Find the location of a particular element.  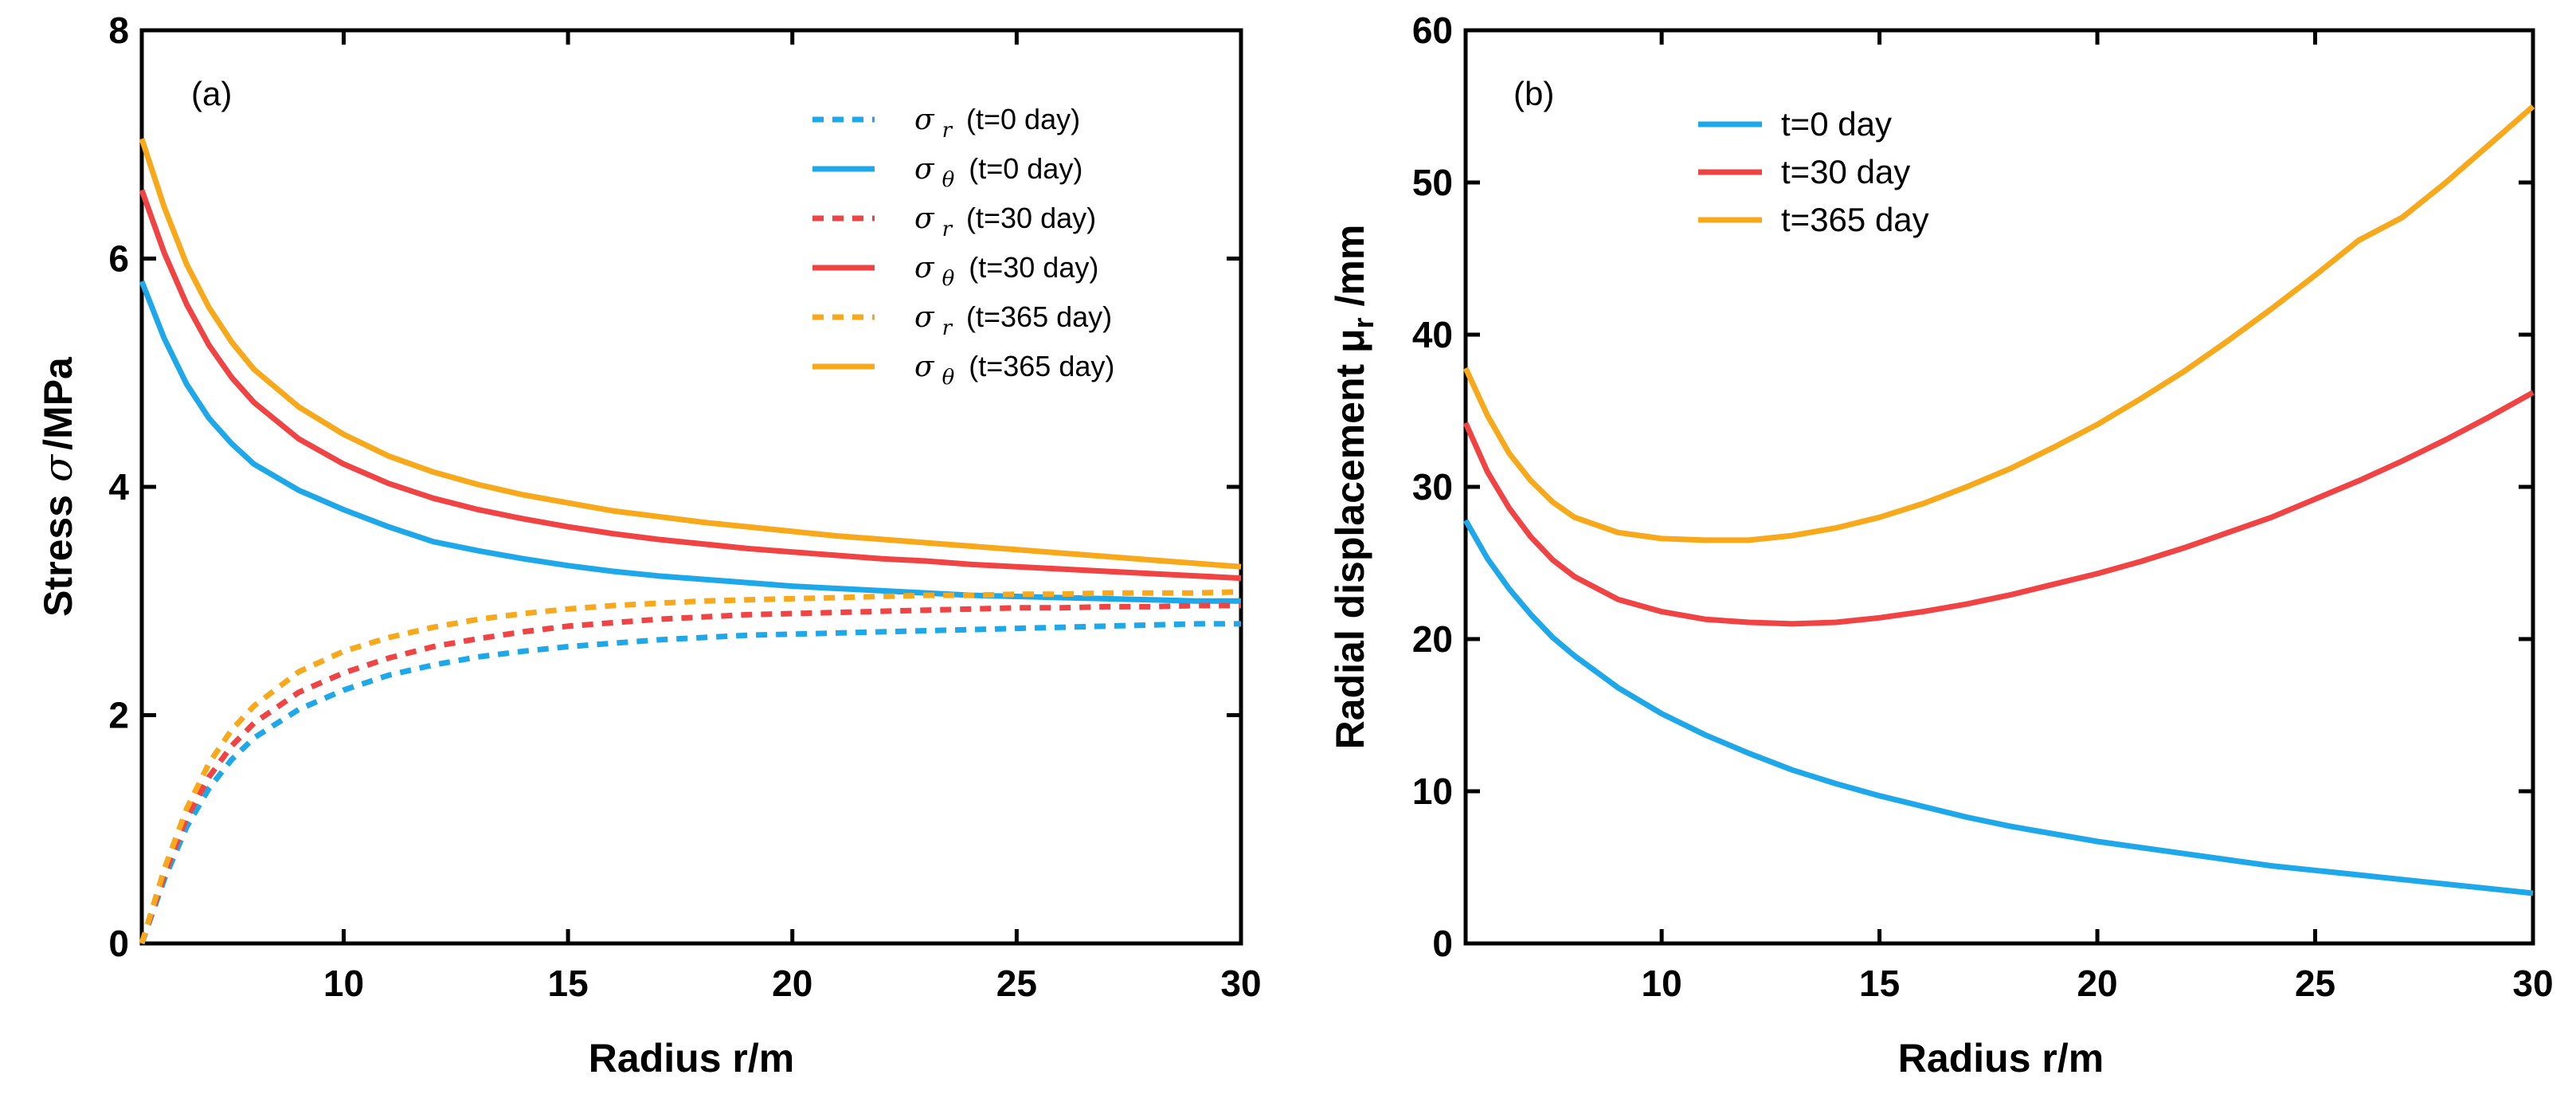

y-axis-title-b-suffix: /mm is located at coordinates (1350, 271).